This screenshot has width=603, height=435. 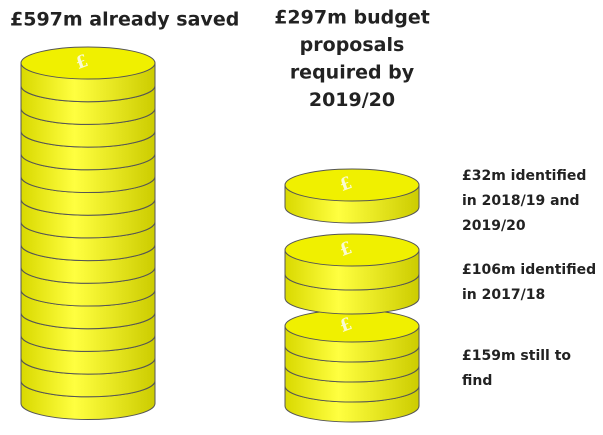 What do you see at coordinates (494, 226) in the screenshot?
I see `segment-label: 2019/20` at bounding box center [494, 226].